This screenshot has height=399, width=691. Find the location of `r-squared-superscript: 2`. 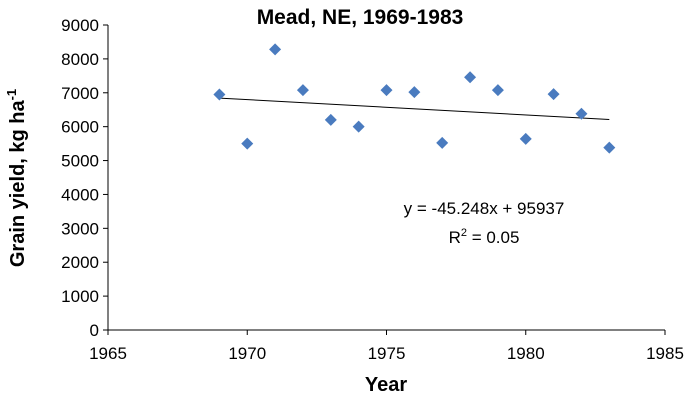

r-squared-superscript: 2 is located at coordinates (464, 233).